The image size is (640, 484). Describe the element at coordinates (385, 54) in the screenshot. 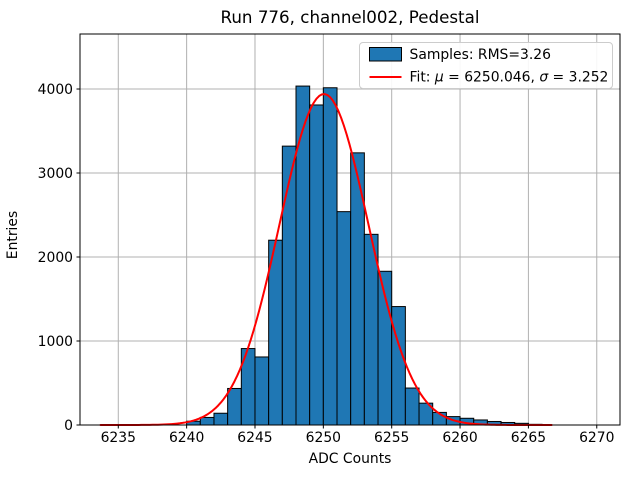

I see `legend-swatch-samples` at that location.